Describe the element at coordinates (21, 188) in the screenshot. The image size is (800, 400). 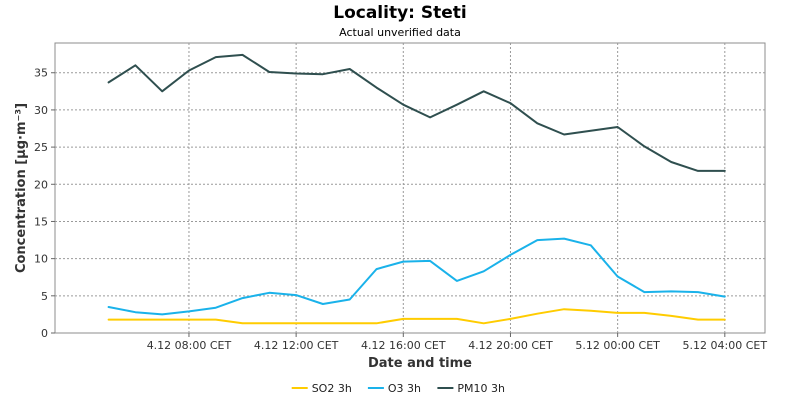
I see `y-axis-label: Concentration [µg·m⁻³]` at that location.